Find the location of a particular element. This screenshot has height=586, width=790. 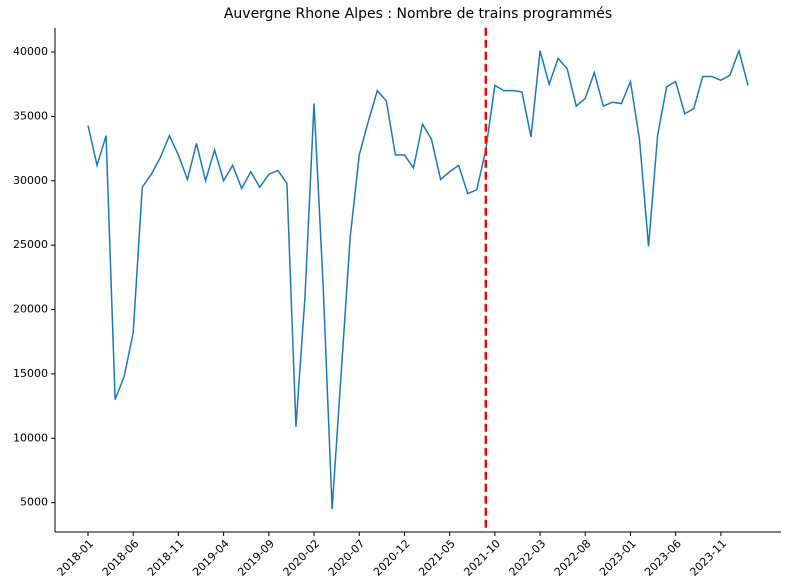

x-tick-label: 2018-06 is located at coordinates (121, 558).